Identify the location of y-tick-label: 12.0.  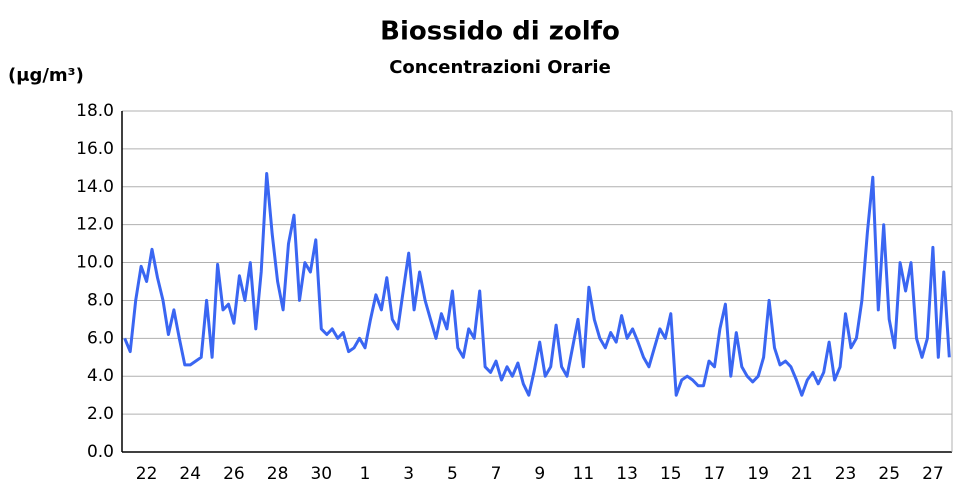
(95, 225).